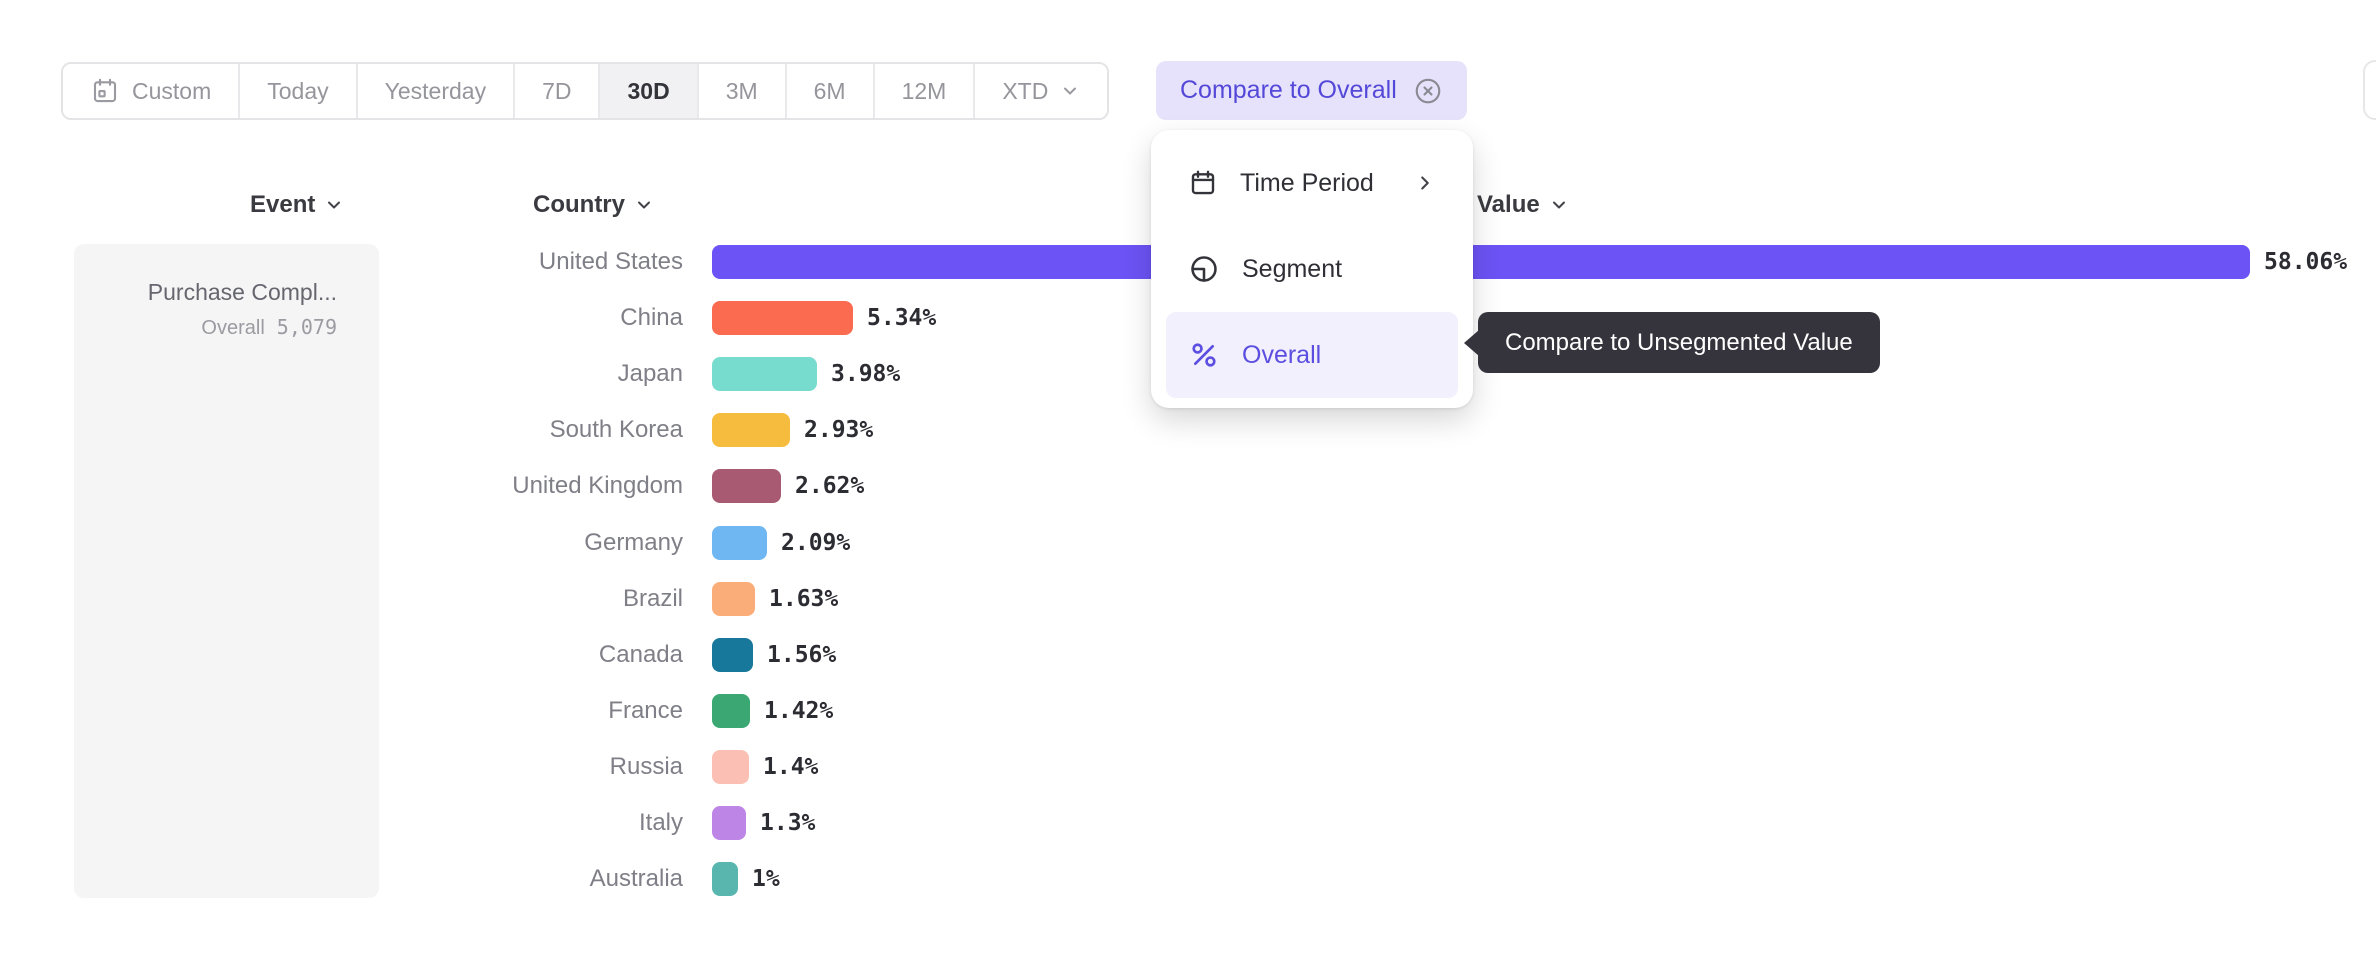 This screenshot has width=2376, height=974. I want to click on value-label-italy: 1.3%, so click(788, 823).